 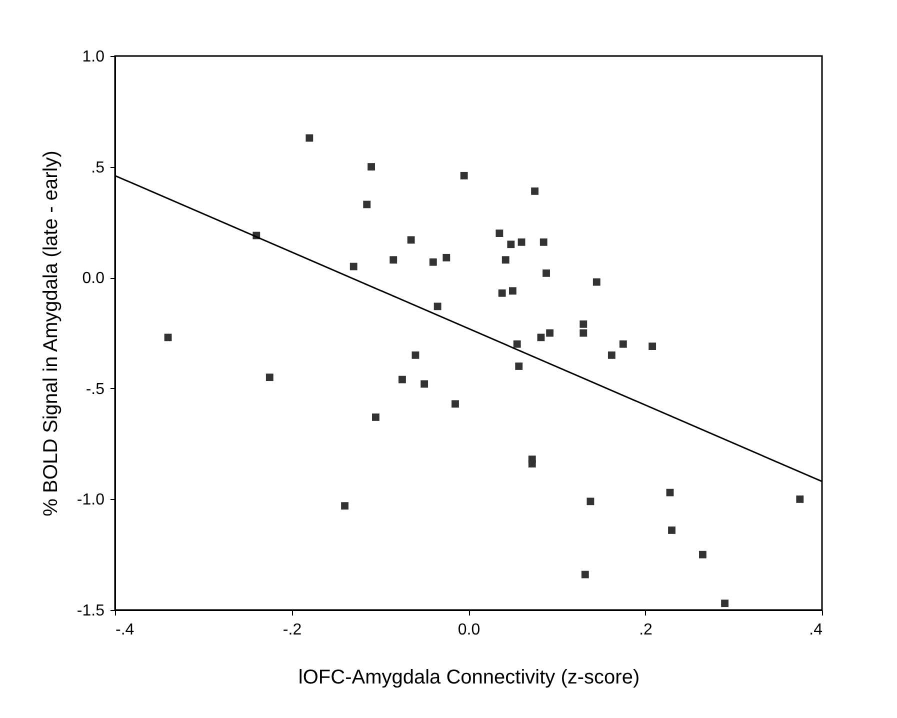 What do you see at coordinates (93, 57) in the screenshot?
I see `y-tick-label: 1.0` at bounding box center [93, 57].